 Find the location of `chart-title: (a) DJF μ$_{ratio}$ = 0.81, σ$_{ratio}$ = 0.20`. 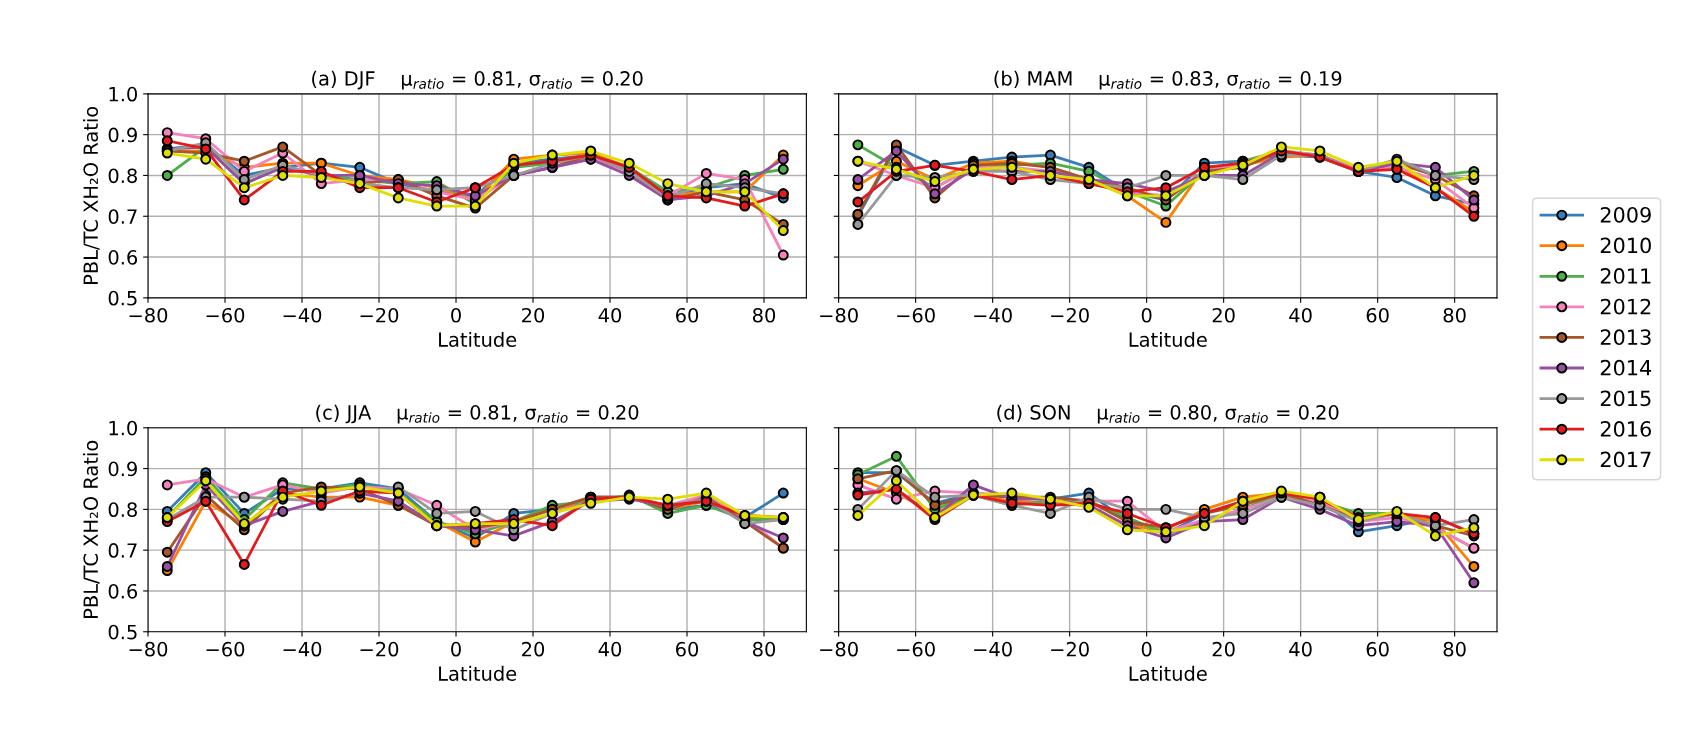

chart-title: (a) DJF μ$_{ratio}$ = 0.81, σ$_{ratio}$ = 0.20 is located at coordinates (477, 80).